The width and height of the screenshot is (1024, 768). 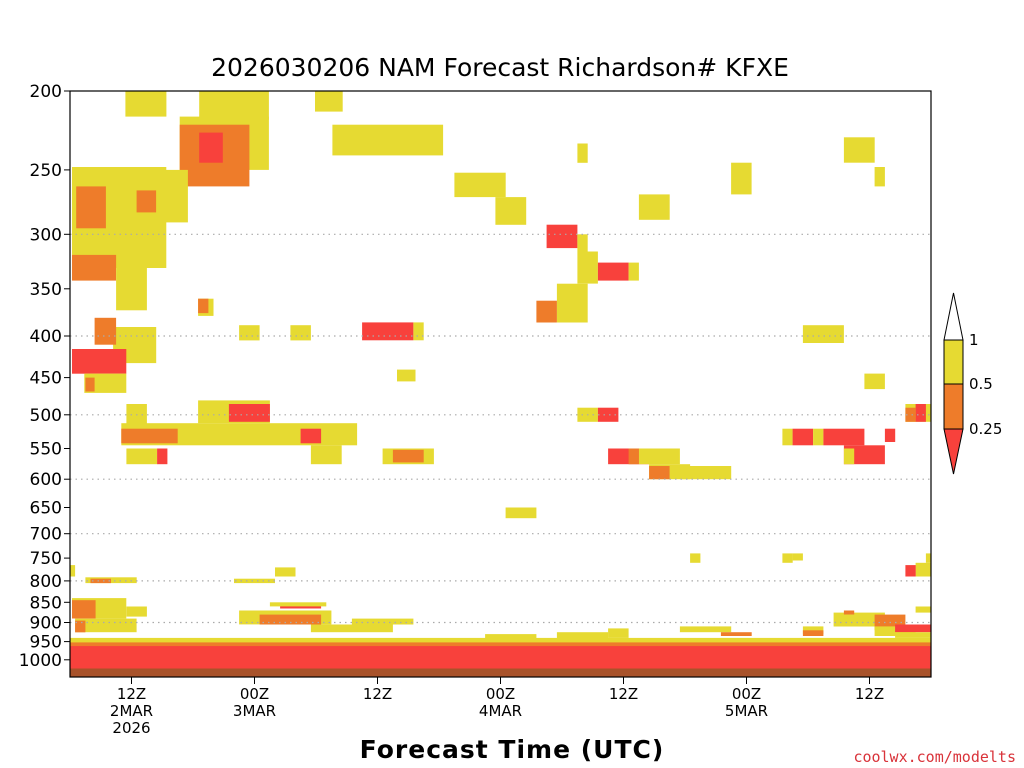 I want to click on y-tick-label: 350, so click(x=46, y=290).